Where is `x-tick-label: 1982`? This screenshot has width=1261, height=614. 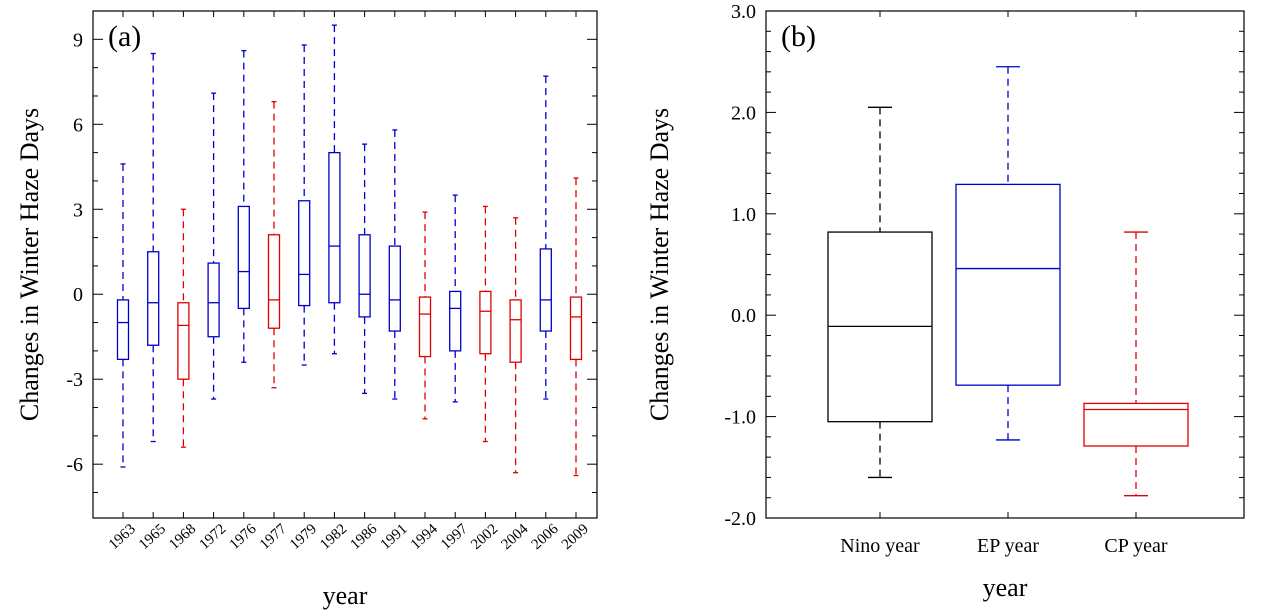 x-tick-label: 1982 is located at coordinates (333, 537).